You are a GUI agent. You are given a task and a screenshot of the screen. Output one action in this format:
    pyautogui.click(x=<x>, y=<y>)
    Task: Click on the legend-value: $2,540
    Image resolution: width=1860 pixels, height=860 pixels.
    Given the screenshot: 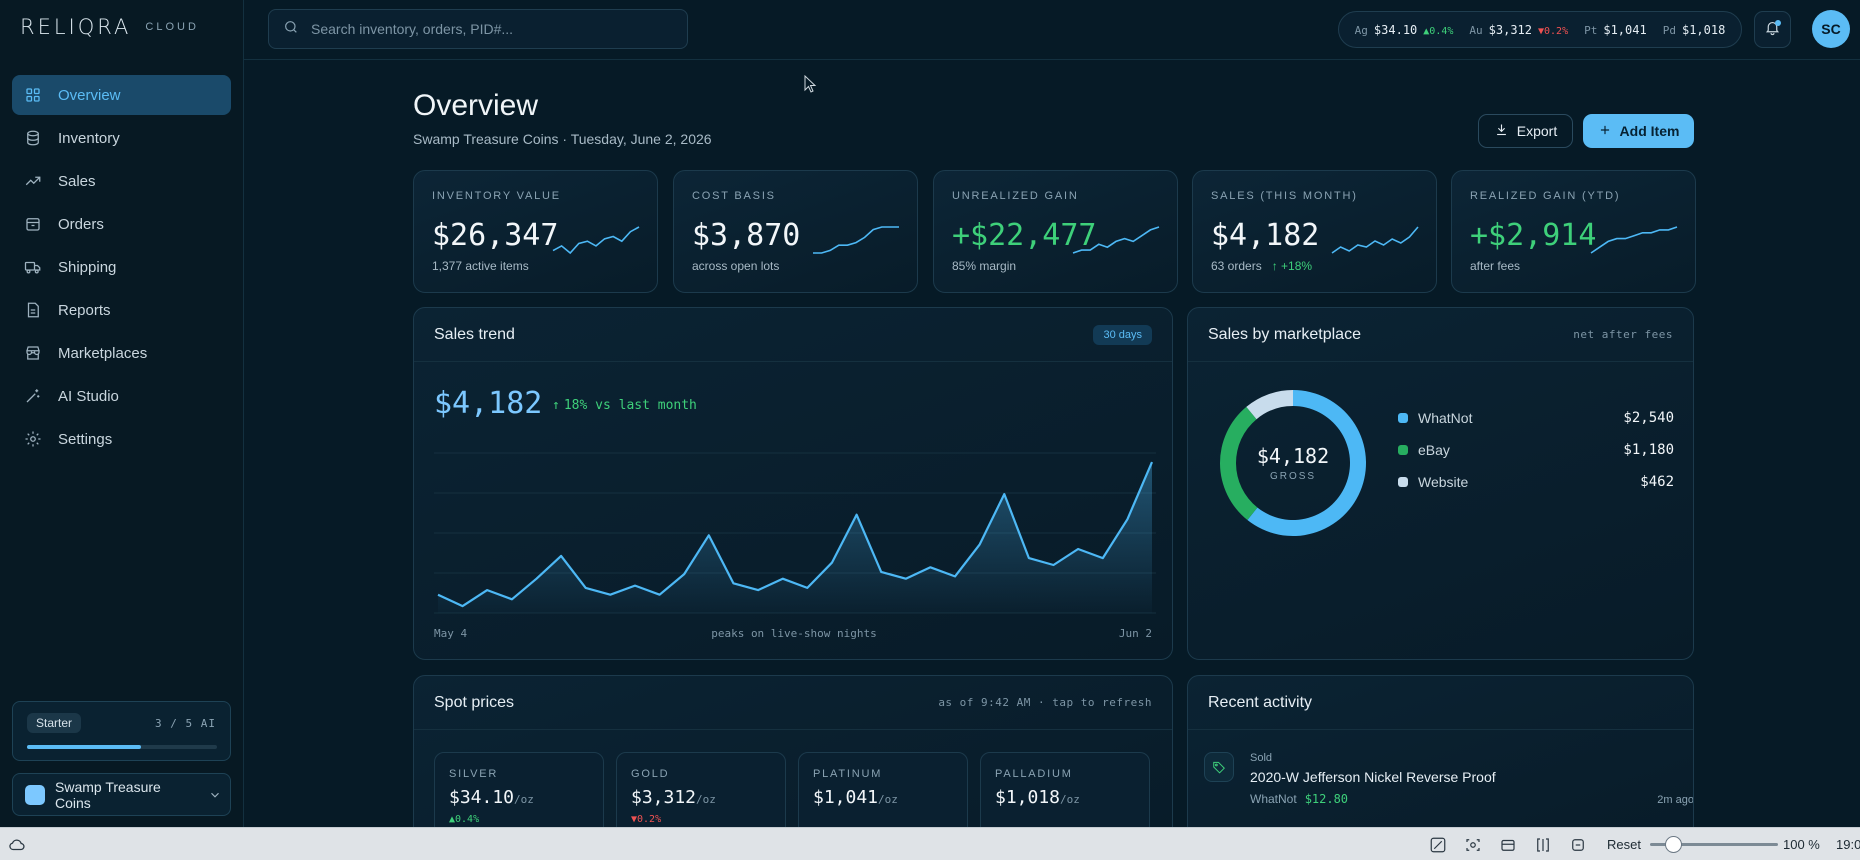 What is the action you would take?
    pyautogui.click(x=1648, y=418)
    